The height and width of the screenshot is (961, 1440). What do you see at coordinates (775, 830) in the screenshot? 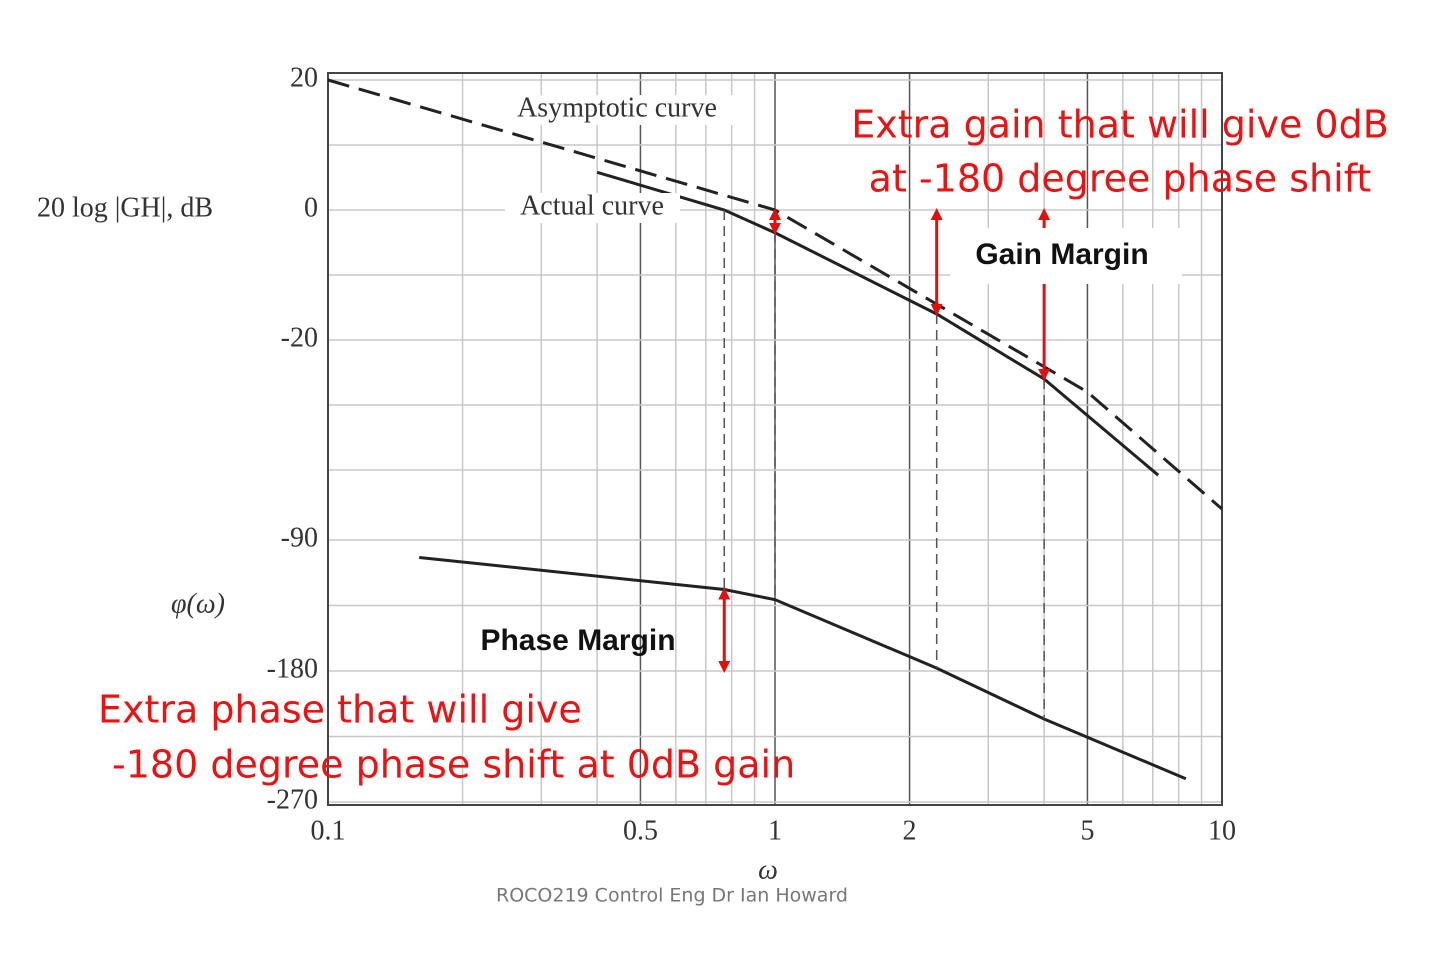
I see `x-tick-label: 1` at bounding box center [775, 830].